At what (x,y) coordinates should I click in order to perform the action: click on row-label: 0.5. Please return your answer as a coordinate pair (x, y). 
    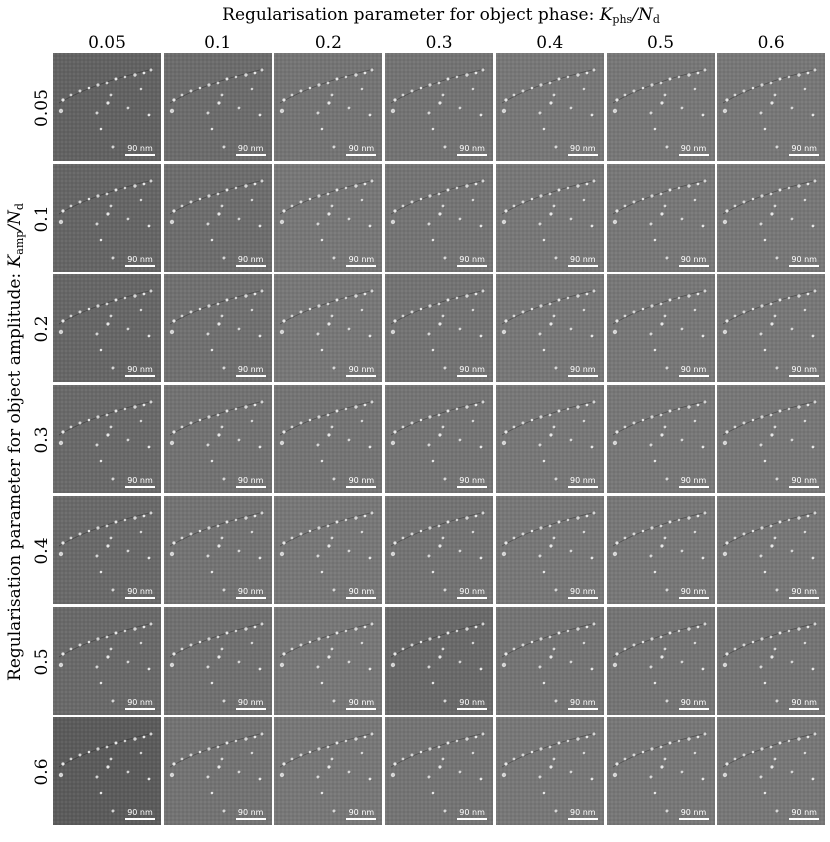
    Looking at the image, I should click on (42, 662).